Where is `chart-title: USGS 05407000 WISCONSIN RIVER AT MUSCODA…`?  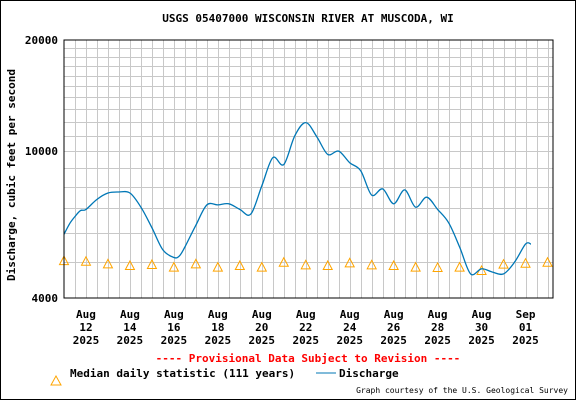
chart-title: USGS 05407000 WISCONSIN RIVER AT MUSCODA… is located at coordinates (307, 18).